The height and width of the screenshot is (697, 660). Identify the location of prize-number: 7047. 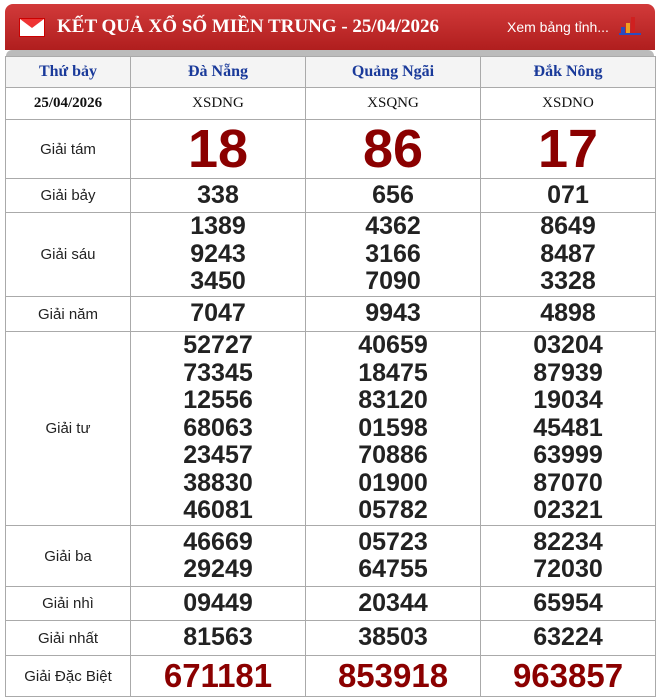
(218, 313).